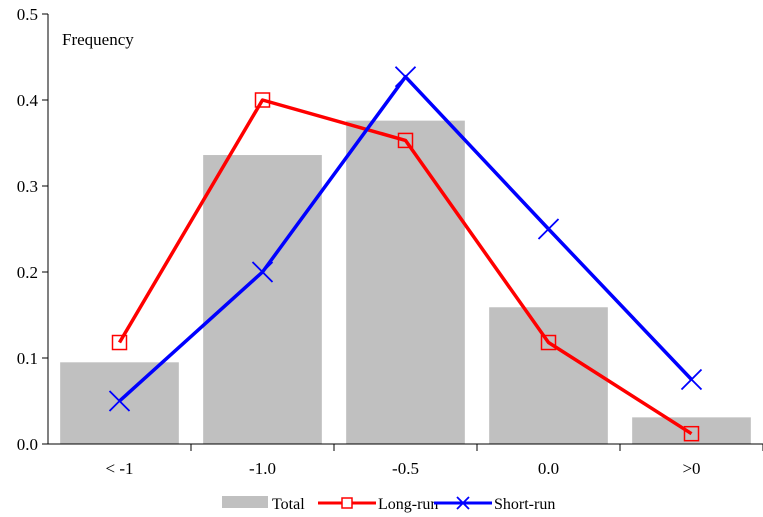 The height and width of the screenshot is (517, 763). What do you see at coordinates (691, 468) in the screenshot?
I see `x-tick-label: >0` at bounding box center [691, 468].